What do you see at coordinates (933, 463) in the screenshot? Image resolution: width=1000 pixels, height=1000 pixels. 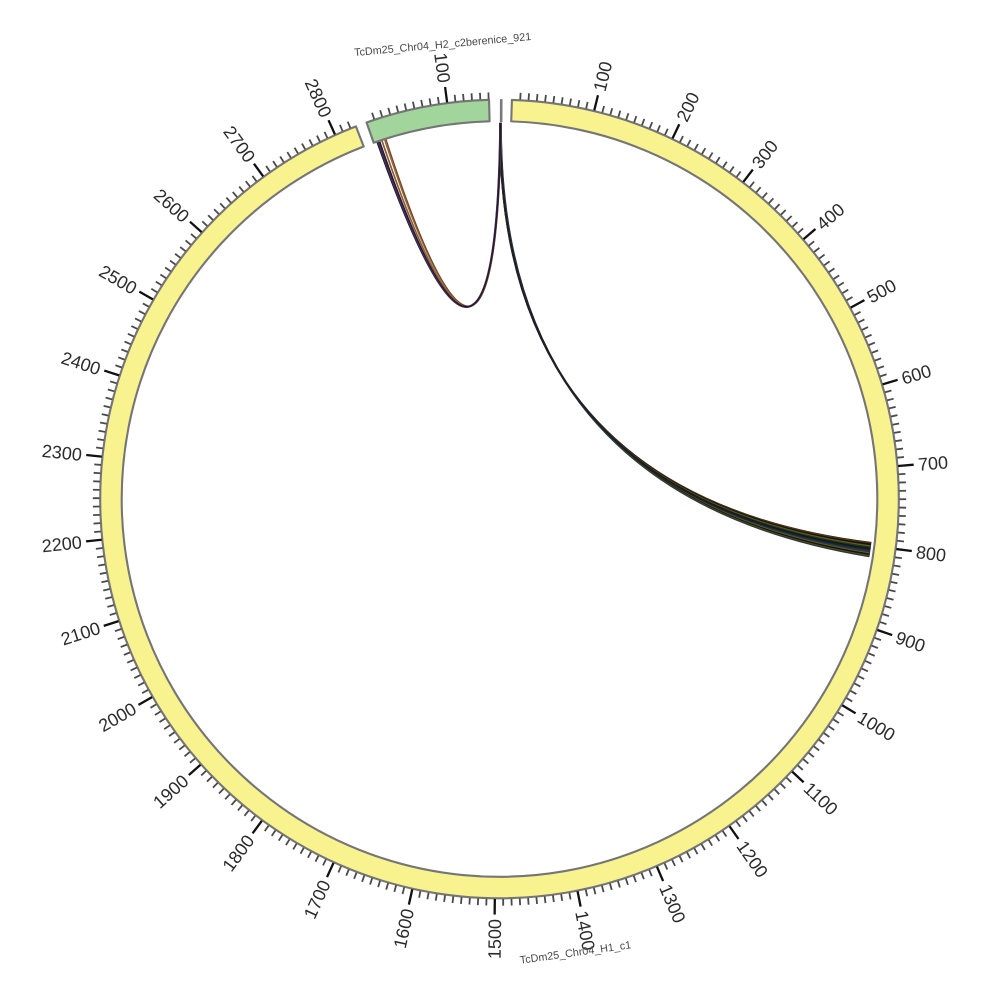 I see `svg-text: 700` at bounding box center [933, 463].